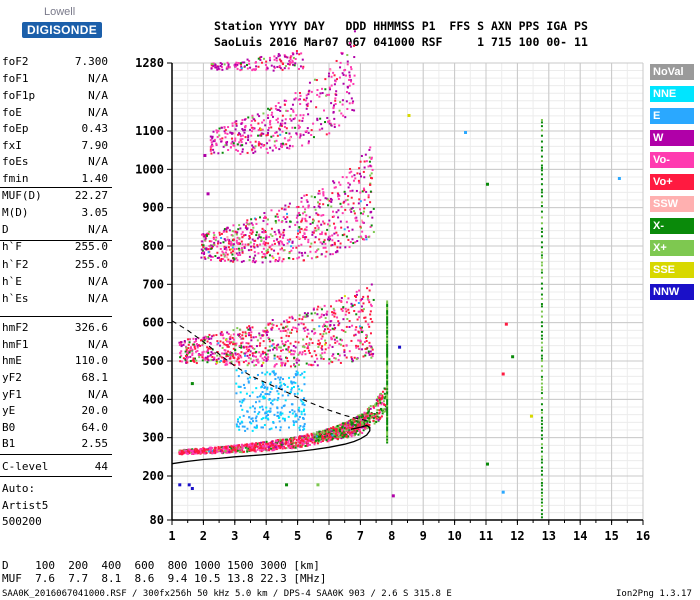  Describe the element at coordinates (15, 128) in the screenshot. I see `param-name: foEp` at that location.